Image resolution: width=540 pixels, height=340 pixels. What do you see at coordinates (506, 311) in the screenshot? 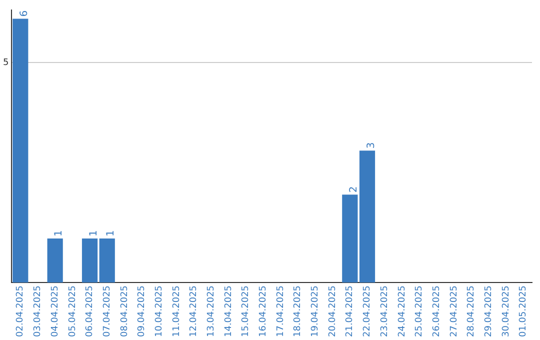
I see `x-tick-label: 30.04.2025` at bounding box center [506, 311].